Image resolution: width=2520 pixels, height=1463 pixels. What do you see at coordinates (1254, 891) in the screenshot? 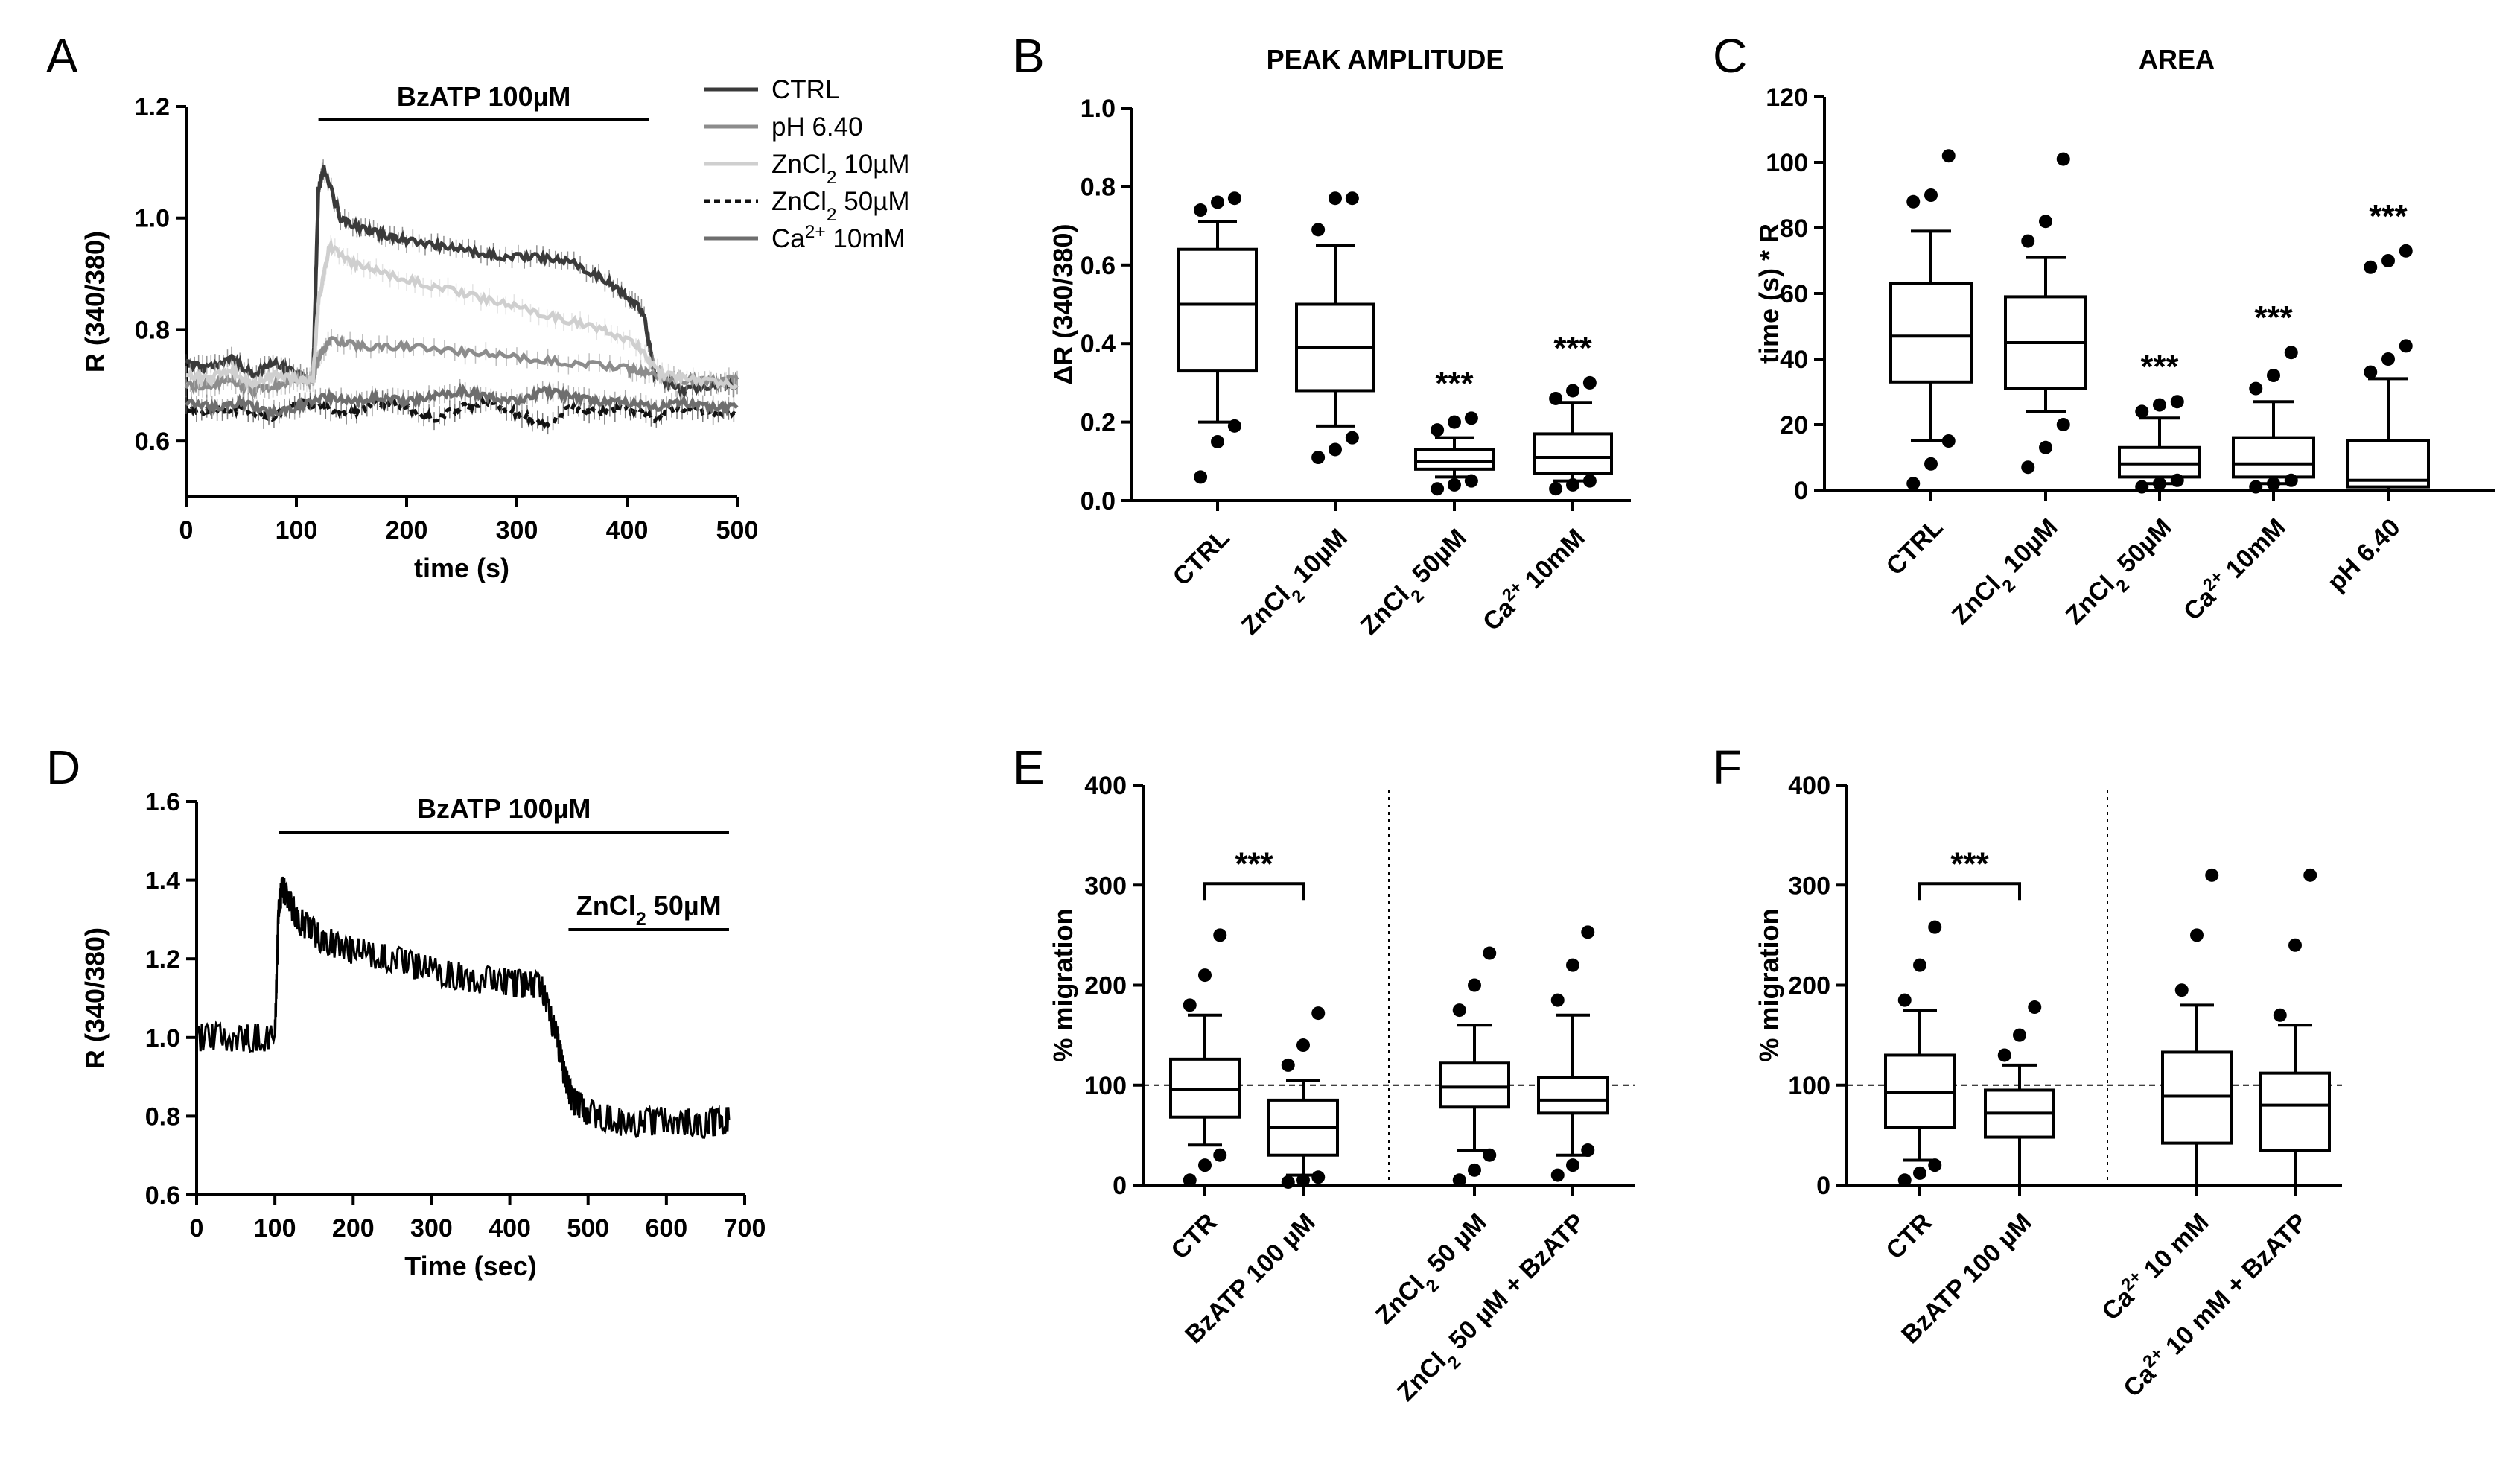
I see `significance-bracket` at bounding box center [1254, 891].